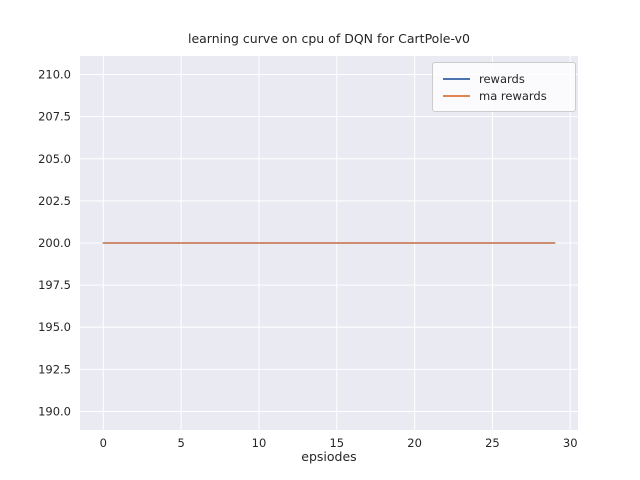 The image size is (640, 480). I want to click on svg-text: 210.0, so click(54, 75).